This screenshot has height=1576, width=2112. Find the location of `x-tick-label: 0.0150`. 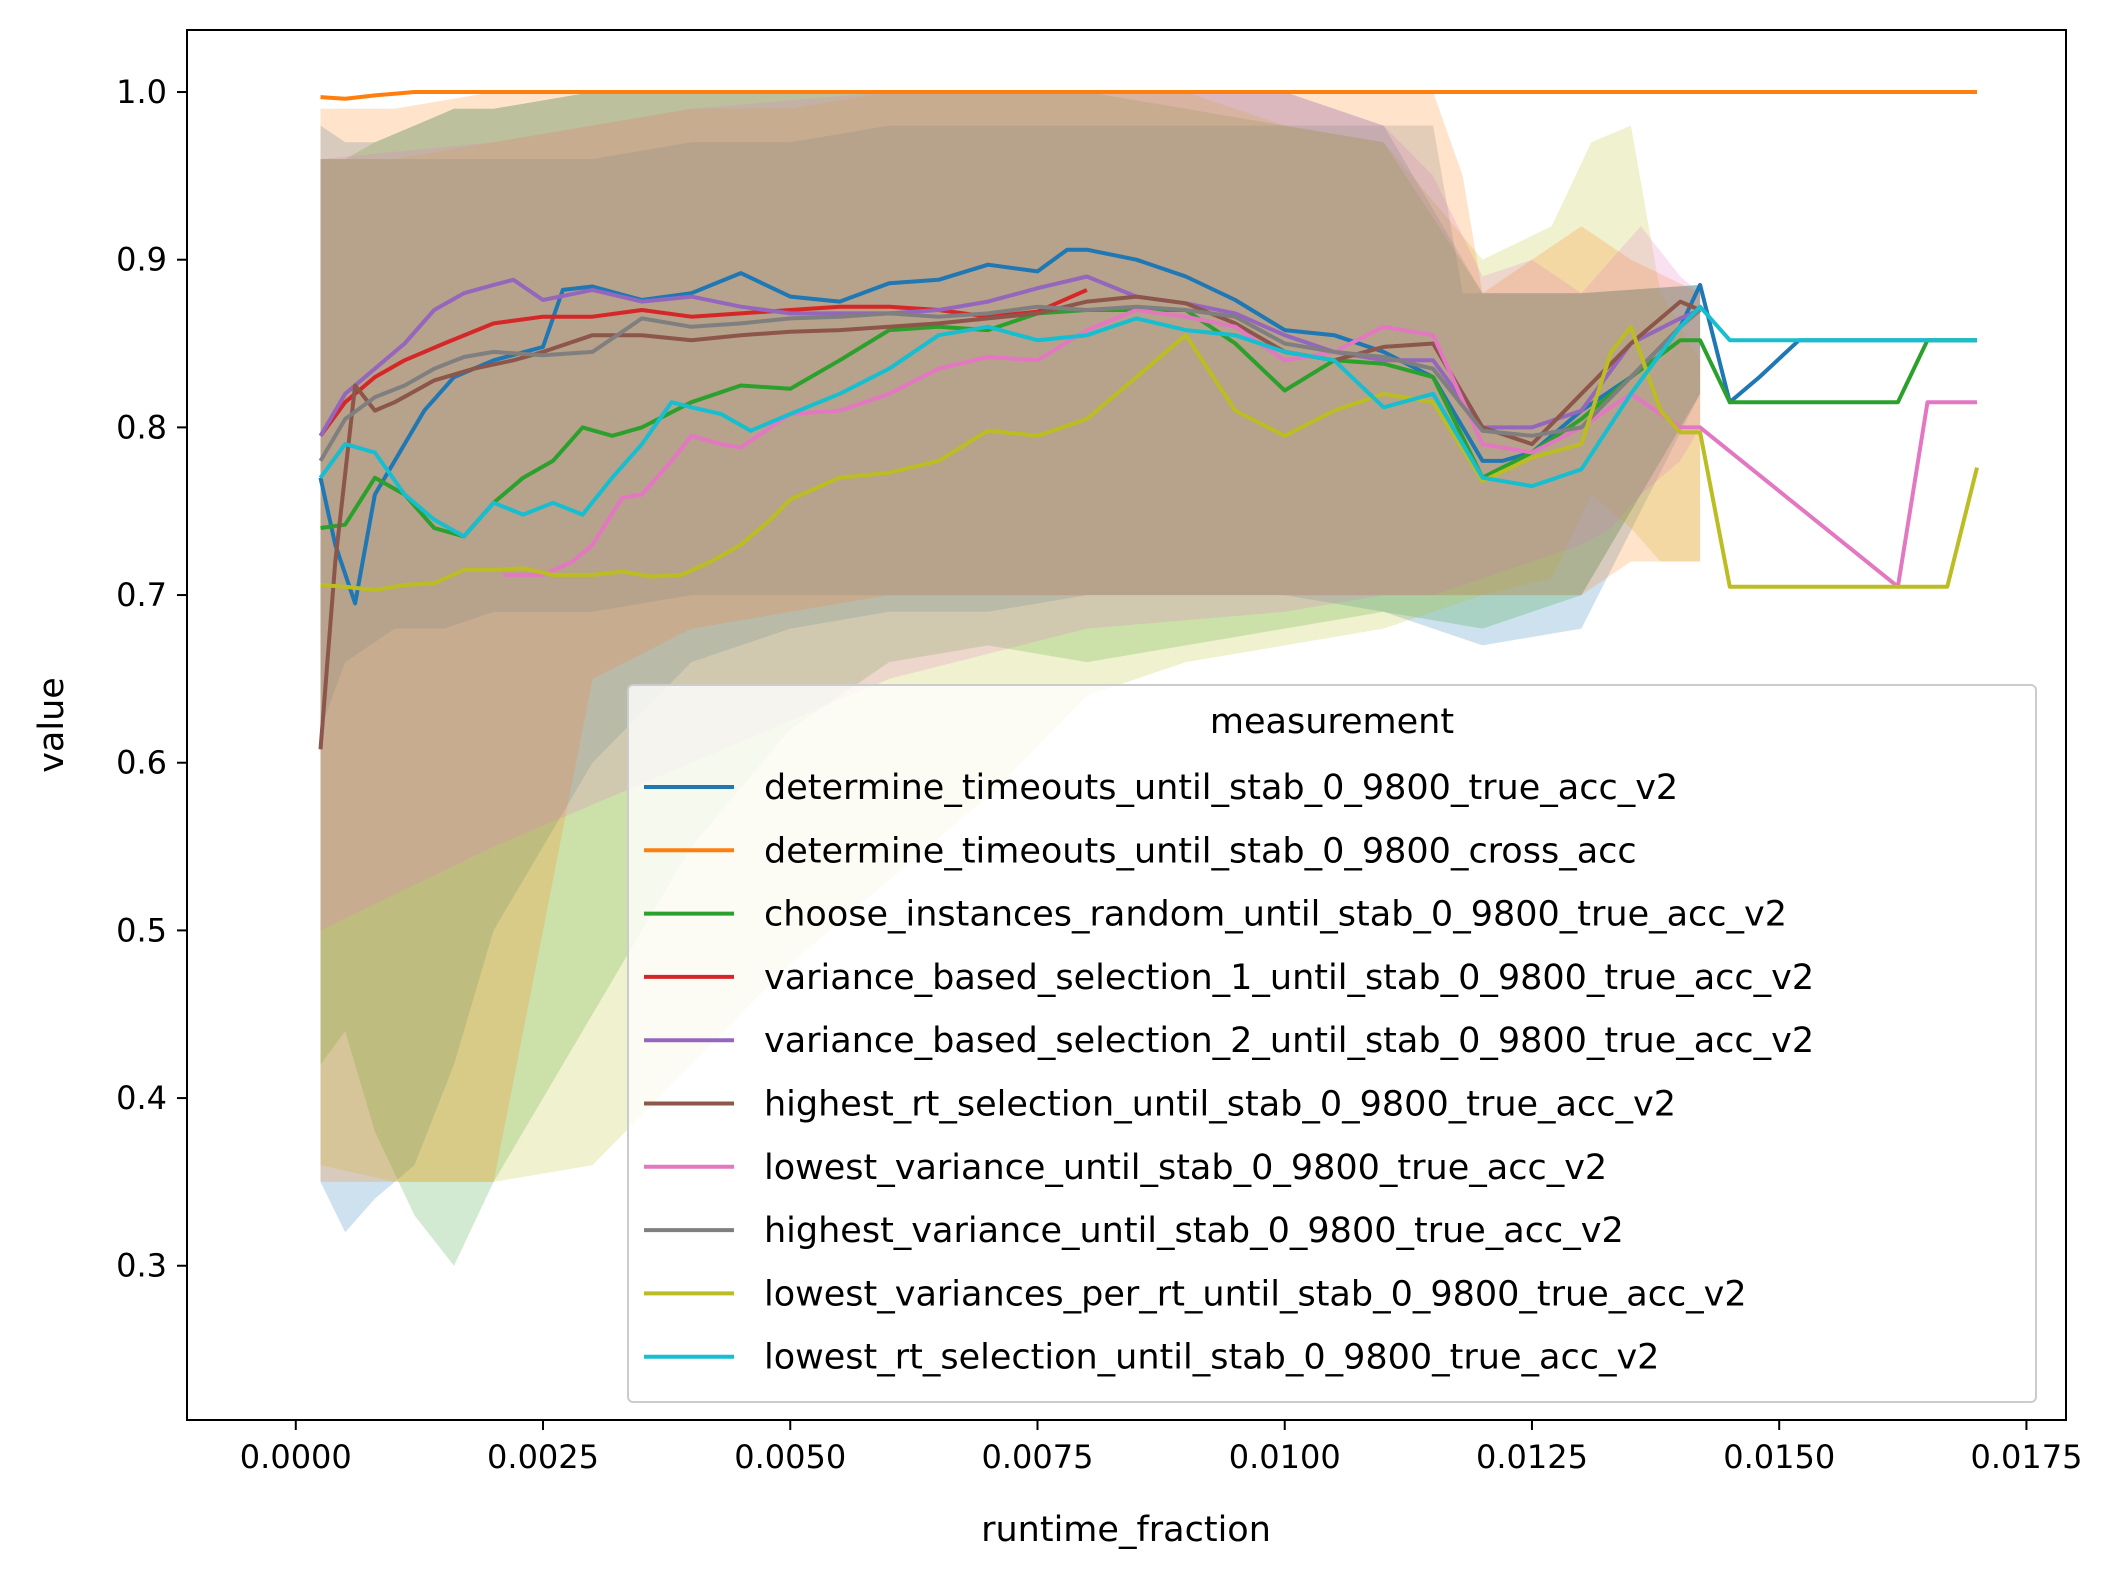

x-tick-label: 0.0150 is located at coordinates (1779, 1457).